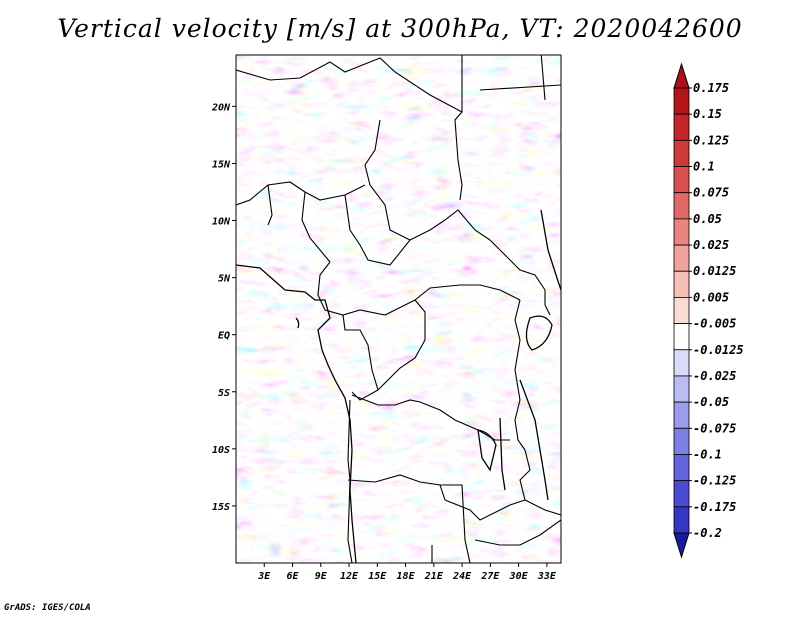 The width and height of the screenshot is (800, 618). I want to click on lat-tick-label: 10S, so click(221, 450).